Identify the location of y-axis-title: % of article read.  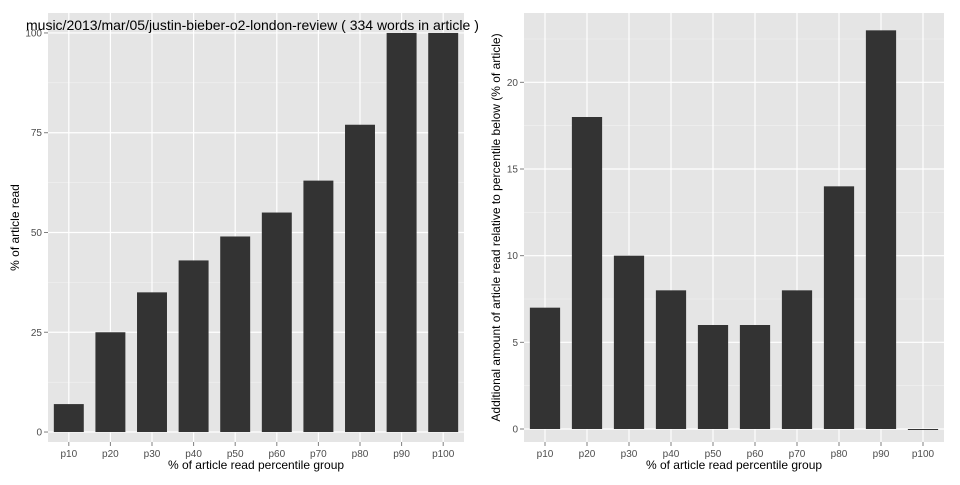
(15, 227).